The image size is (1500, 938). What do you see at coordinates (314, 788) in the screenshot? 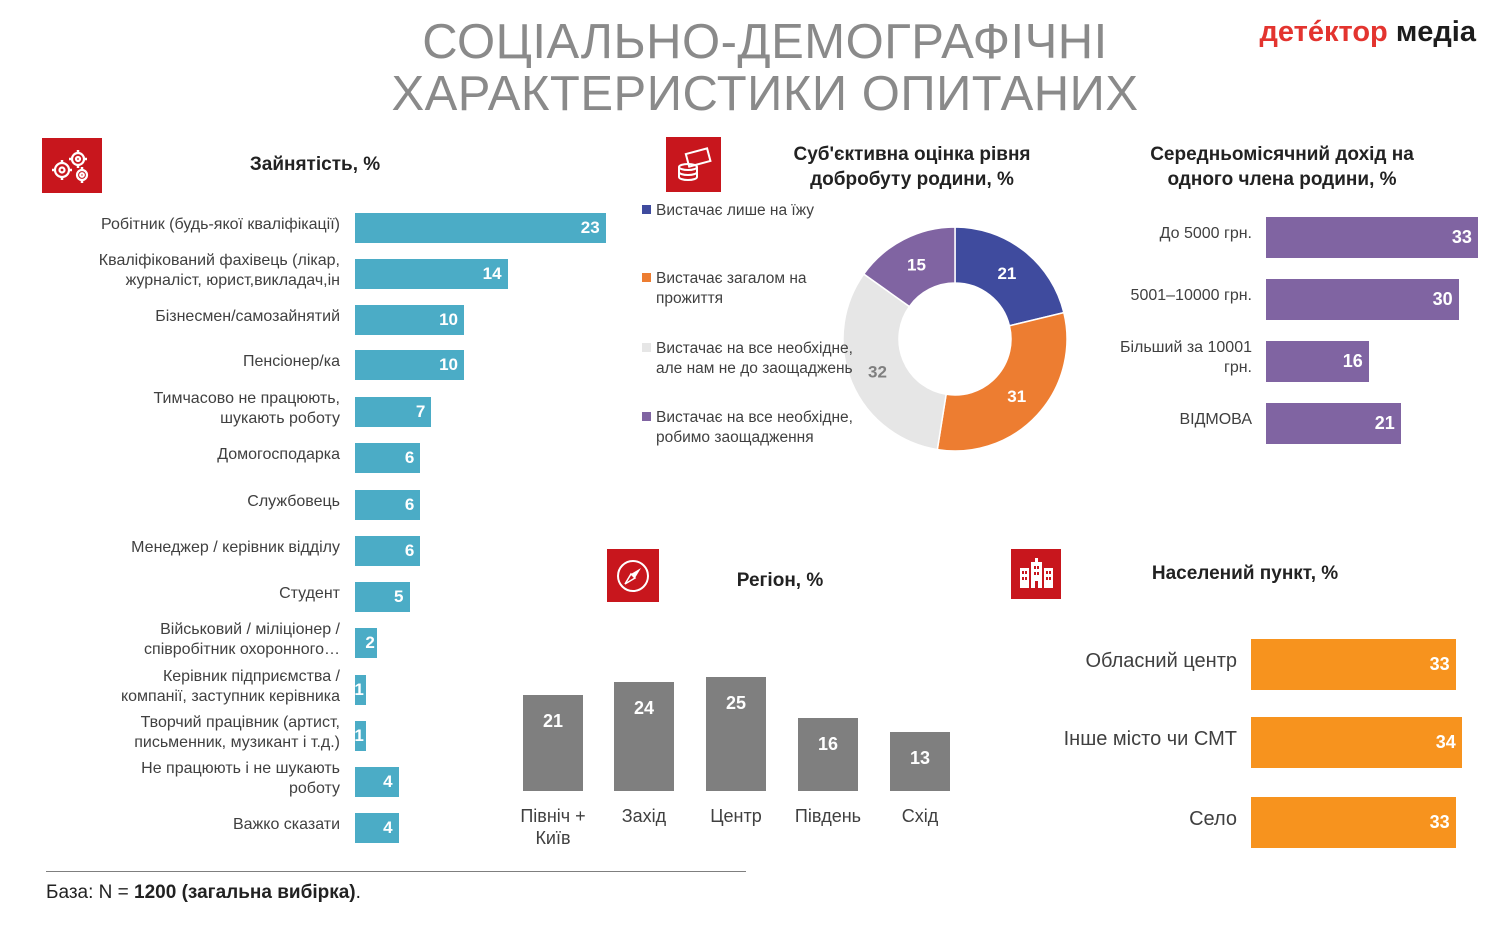
I see `employment-label-line: роботу` at bounding box center [314, 788].